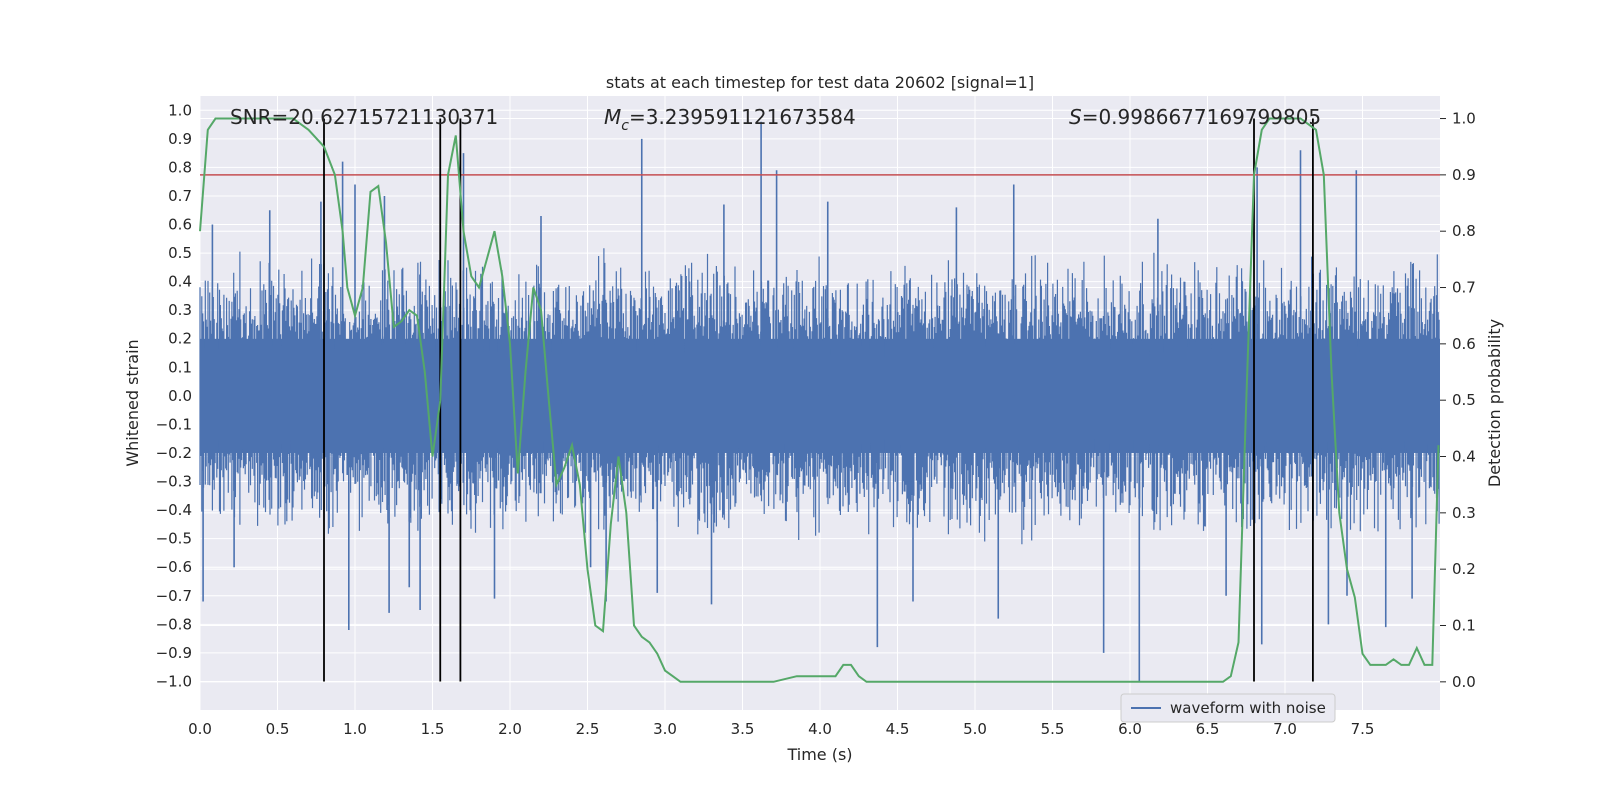 This screenshot has height=800, width=1600. Describe the element at coordinates (1464, 175) in the screenshot. I see `y2-tick-label: 0.9` at that location.